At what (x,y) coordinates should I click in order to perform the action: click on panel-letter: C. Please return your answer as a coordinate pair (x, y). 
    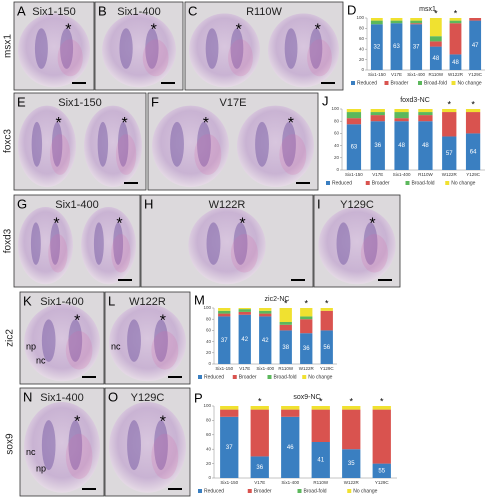
    Looking at the image, I should click on (192, 10).